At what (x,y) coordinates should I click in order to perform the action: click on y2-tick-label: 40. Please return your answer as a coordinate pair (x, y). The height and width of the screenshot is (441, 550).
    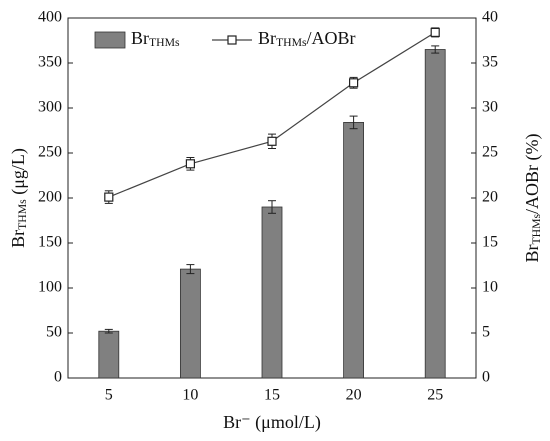
    Looking at the image, I should click on (490, 17).